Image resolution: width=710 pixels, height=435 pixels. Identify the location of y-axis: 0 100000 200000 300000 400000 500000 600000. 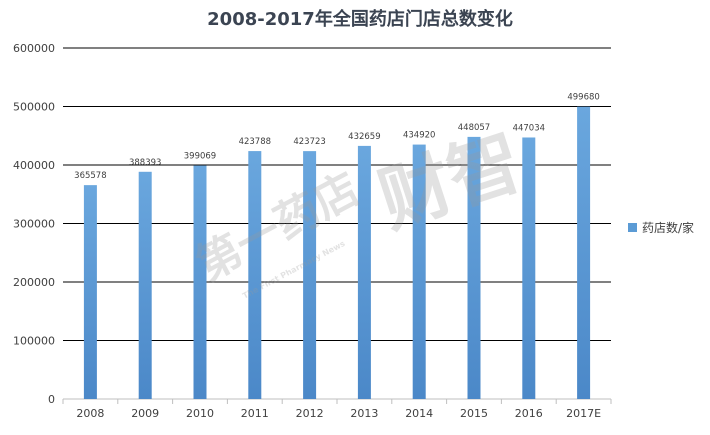
(34, 224).